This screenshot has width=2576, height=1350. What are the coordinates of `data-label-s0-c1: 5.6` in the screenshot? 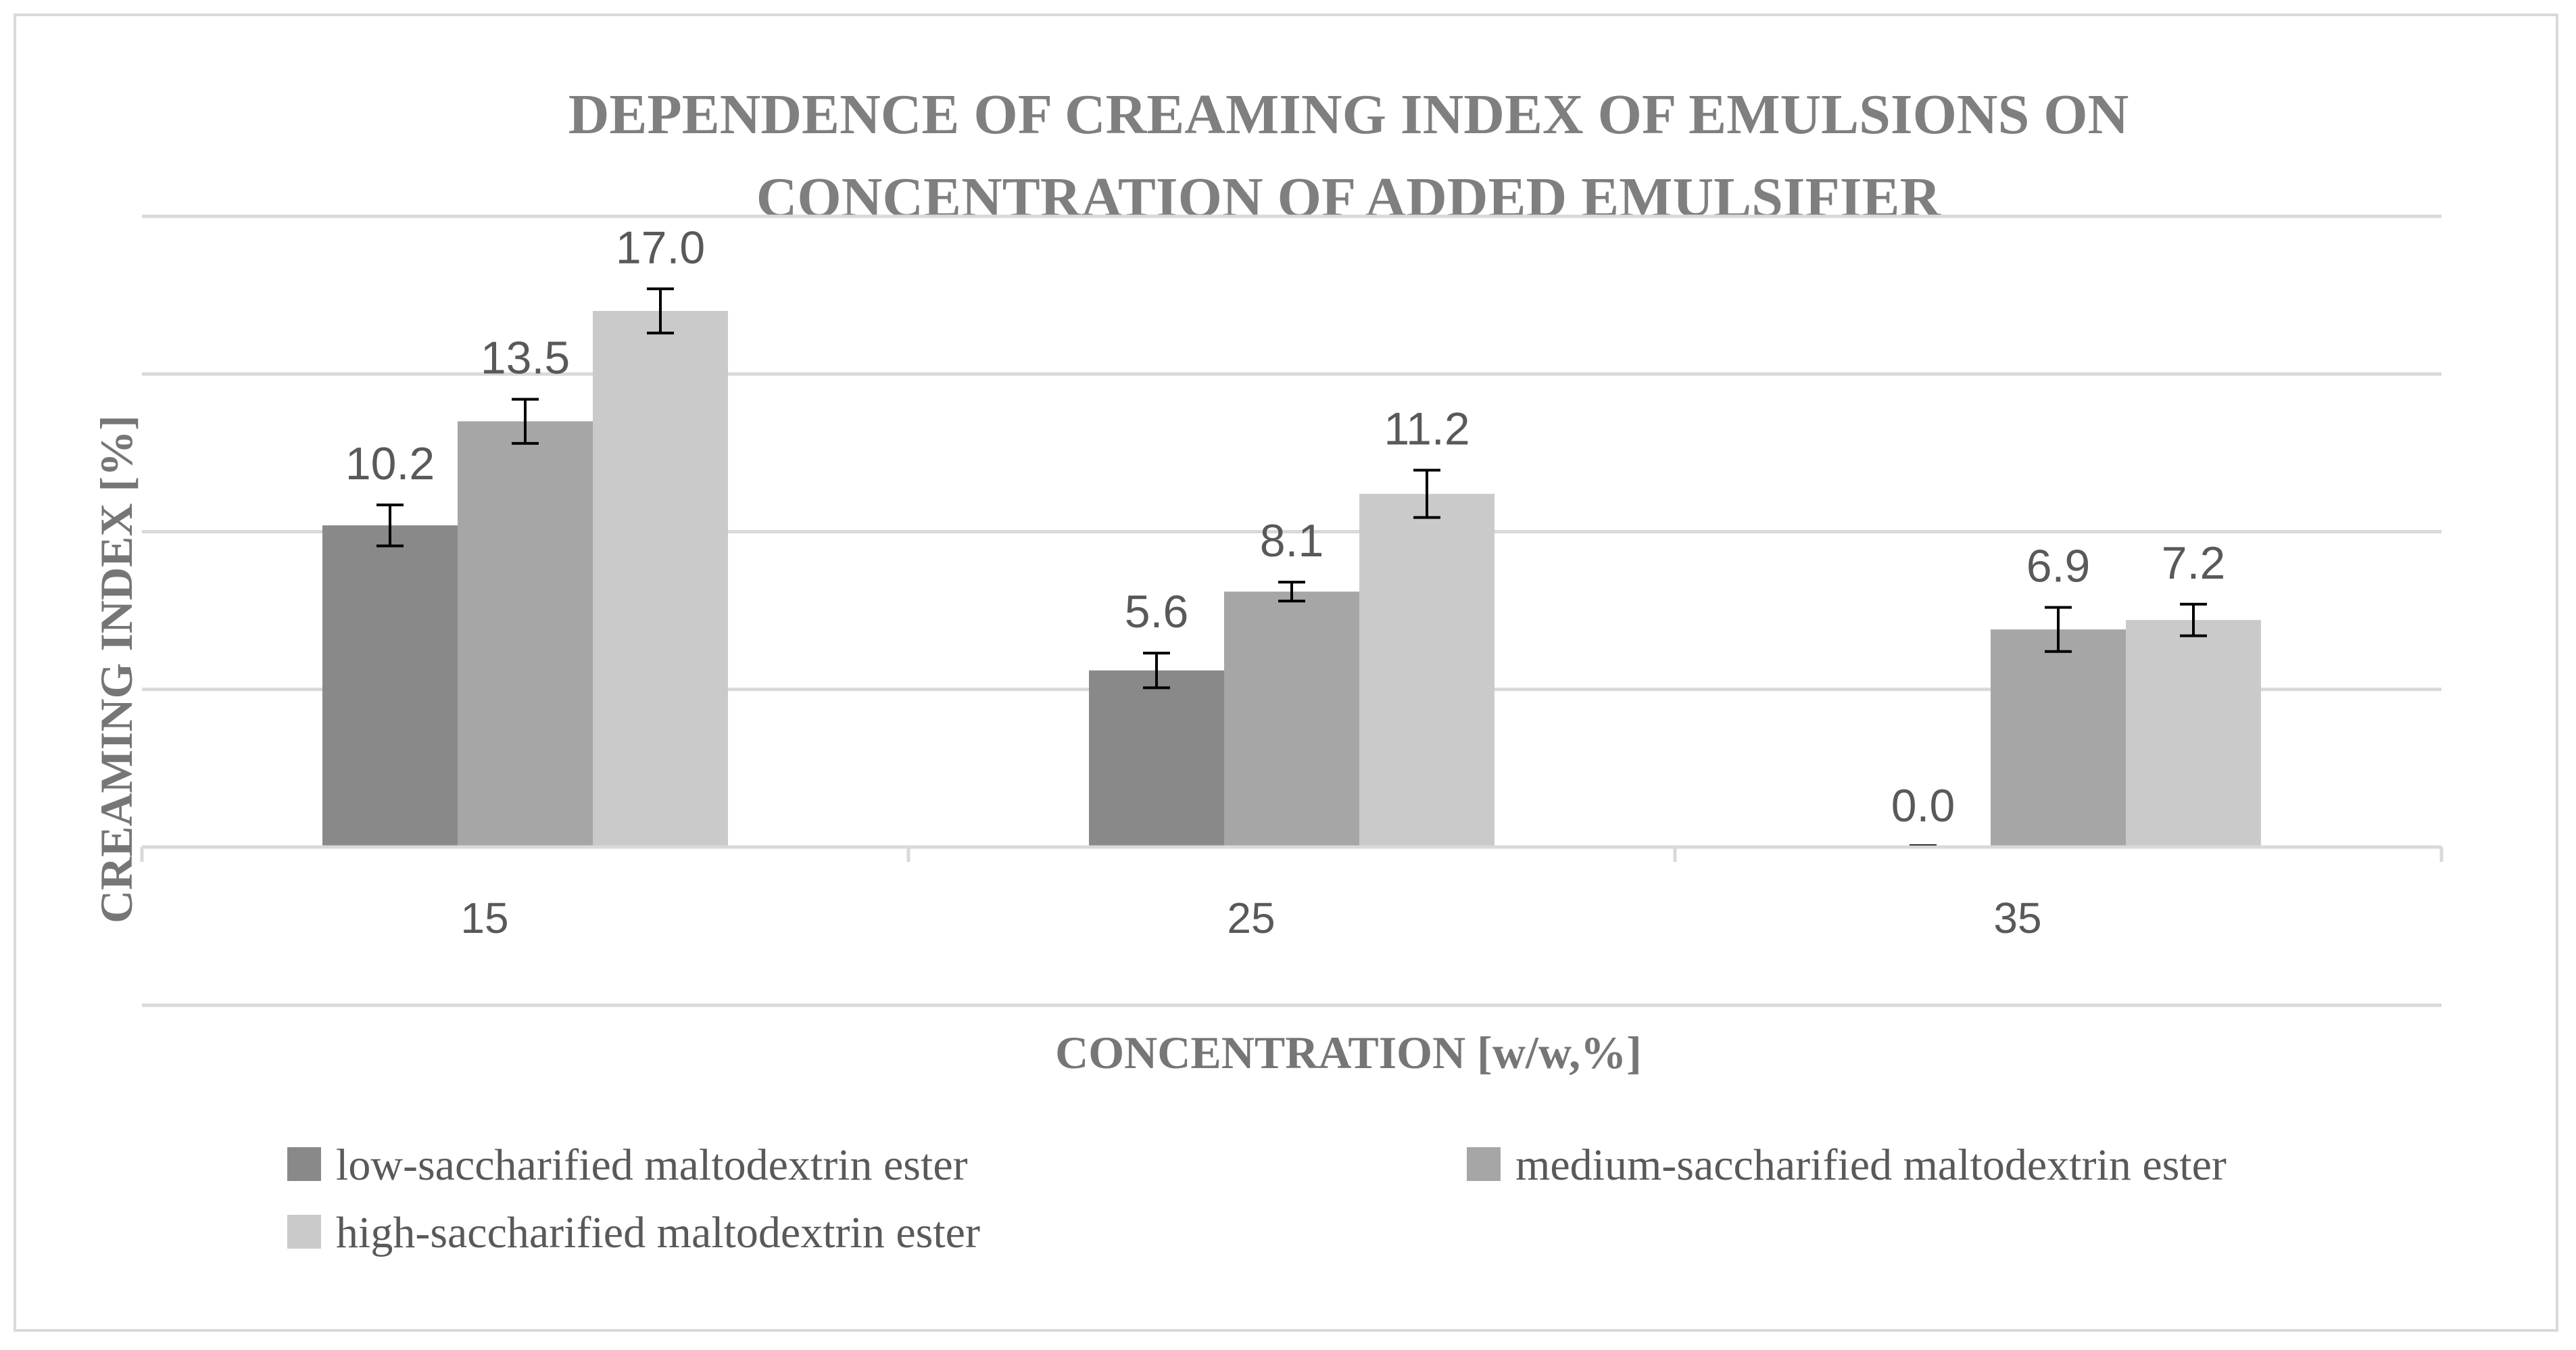 It's located at (1157, 611).